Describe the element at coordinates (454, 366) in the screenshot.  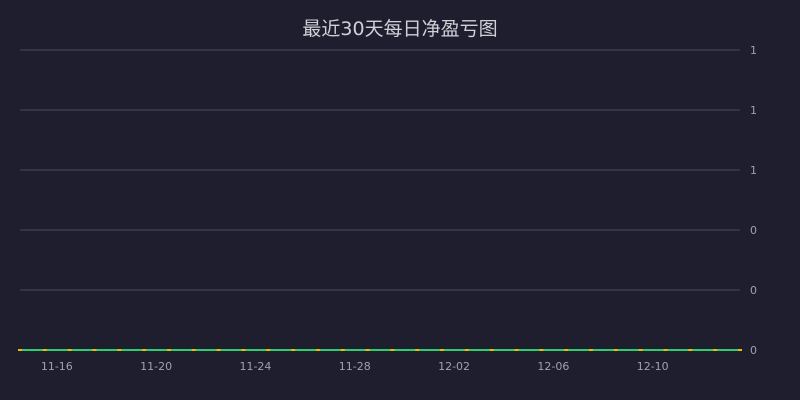
I see `x-tick-label: 12-02` at that location.